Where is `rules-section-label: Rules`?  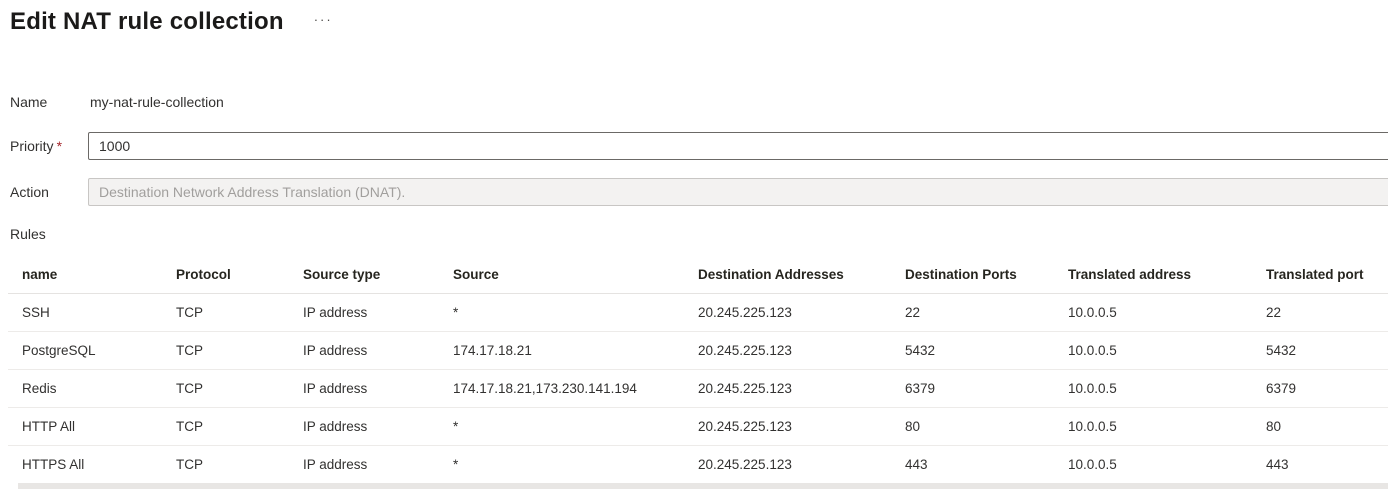 rules-section-label: Rules is located at coordinates (28, 234).